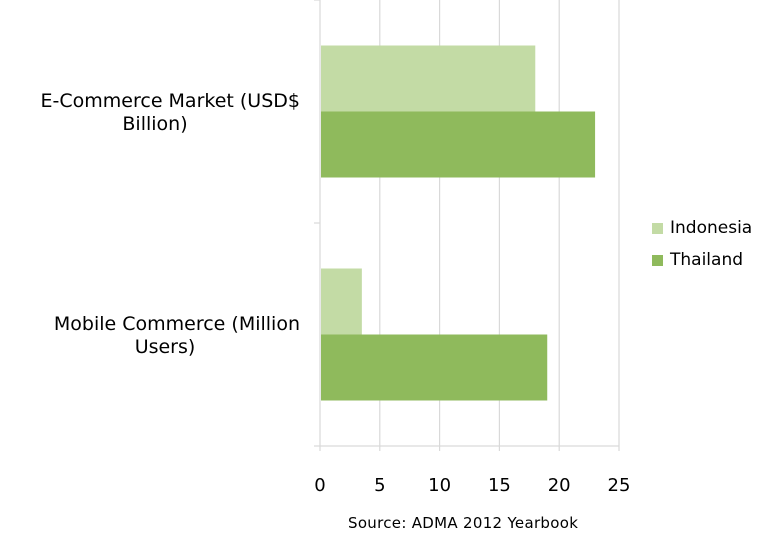 The height and width of the screenshot is (552, 768). I want to click on chart-legend: Indonesia Thailand, so click(702, 244).